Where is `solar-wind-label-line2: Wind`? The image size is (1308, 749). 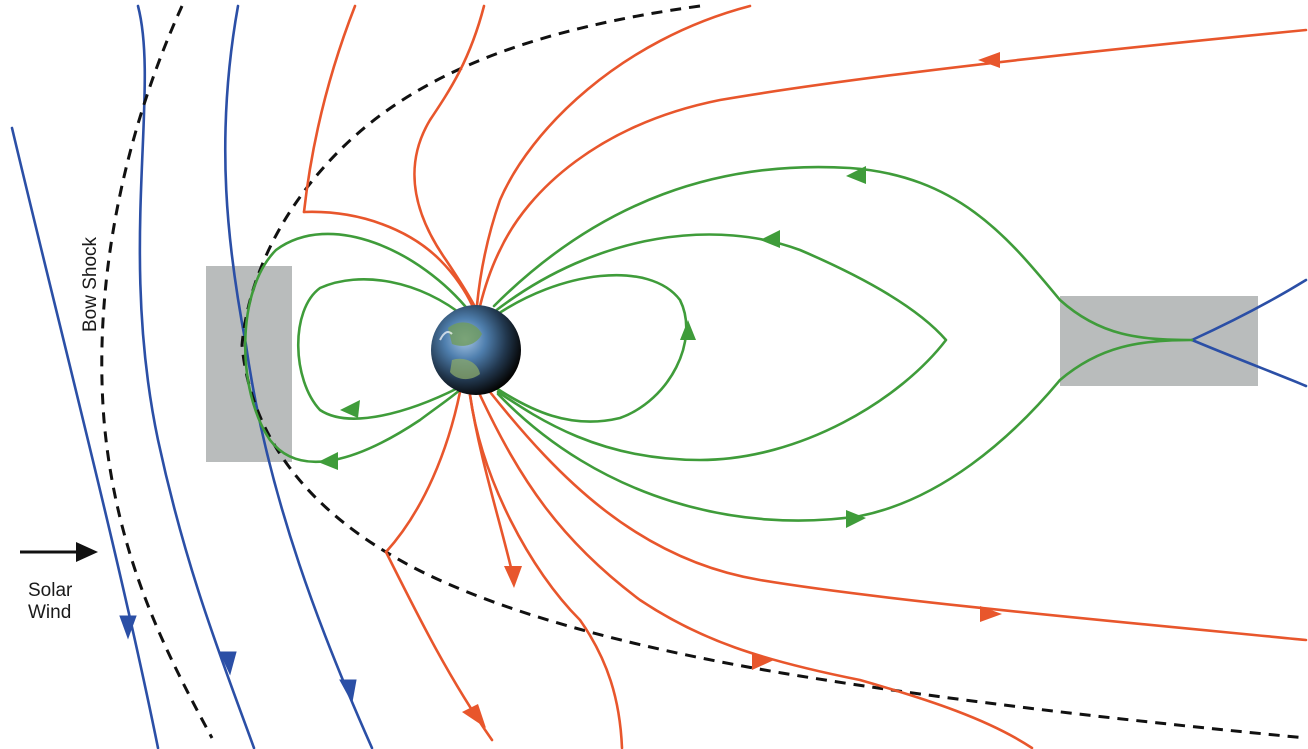
solar-wind-label-line2: Wind is located at coordinates (50, 612).